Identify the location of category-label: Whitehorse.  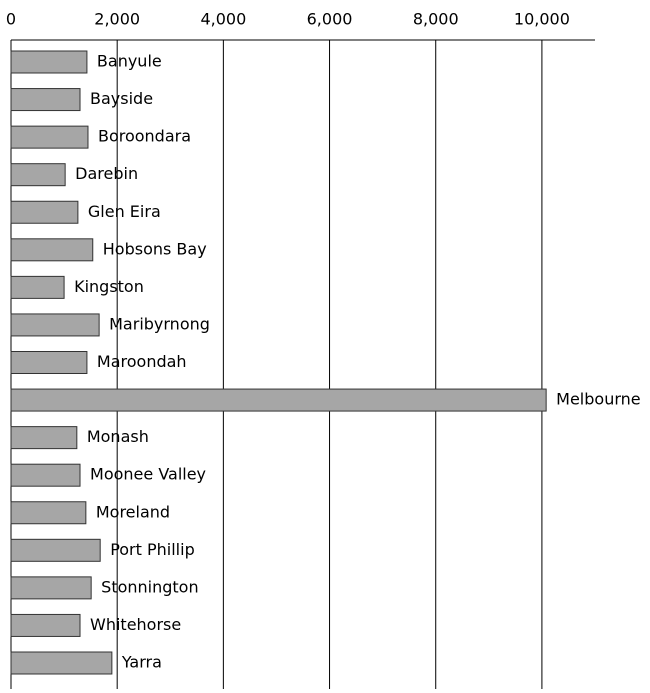
(135, 624).